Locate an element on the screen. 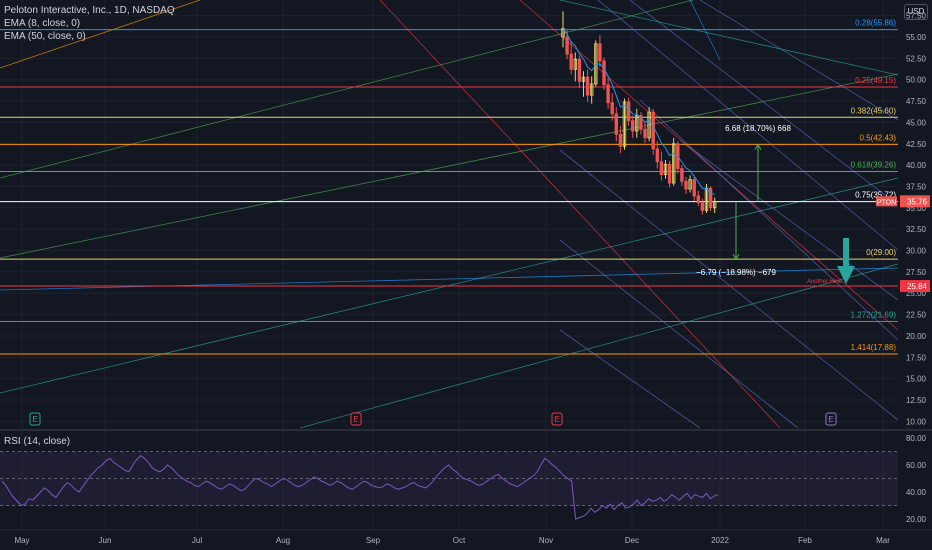 Image resolution: width=932 pixels, height=550 pixels. target-arrow-icon is located at coordinates (846, 261).